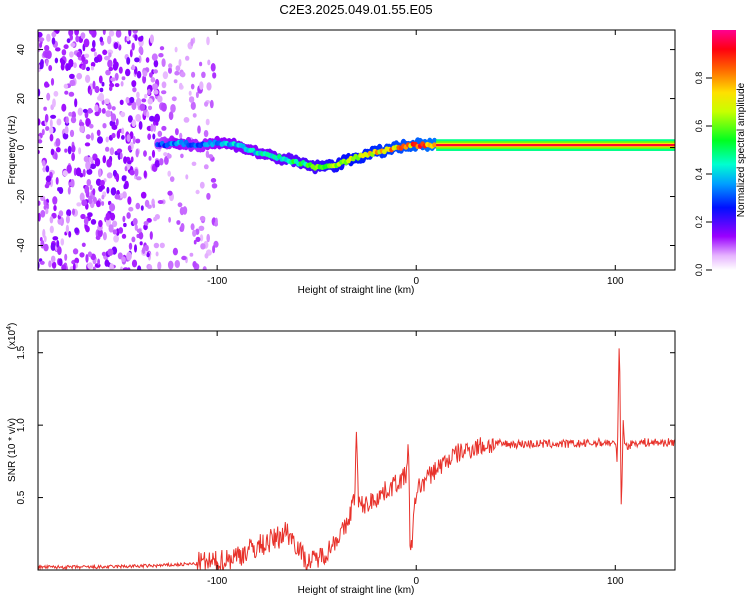 The height and width of the screenshot is (600, 750). I want to click on y-tick-label: -40, so click(21, 245).